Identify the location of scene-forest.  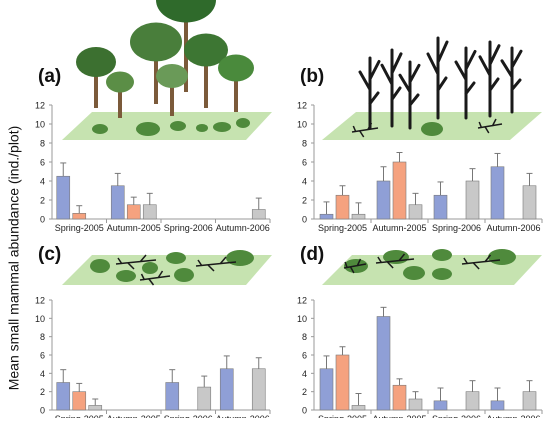
(167, 70).